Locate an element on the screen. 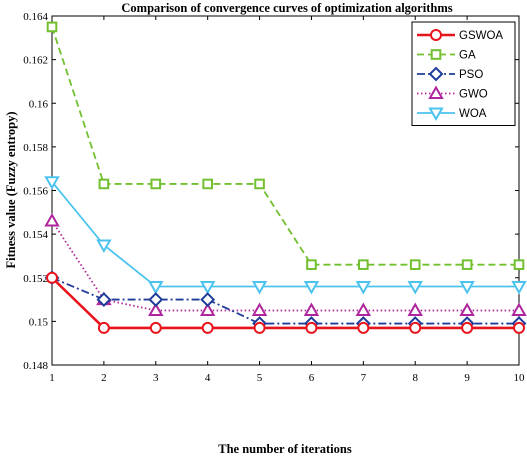 The image size is (527, 459). legend-item-woa: WOA is located at coordinates (452, 114).